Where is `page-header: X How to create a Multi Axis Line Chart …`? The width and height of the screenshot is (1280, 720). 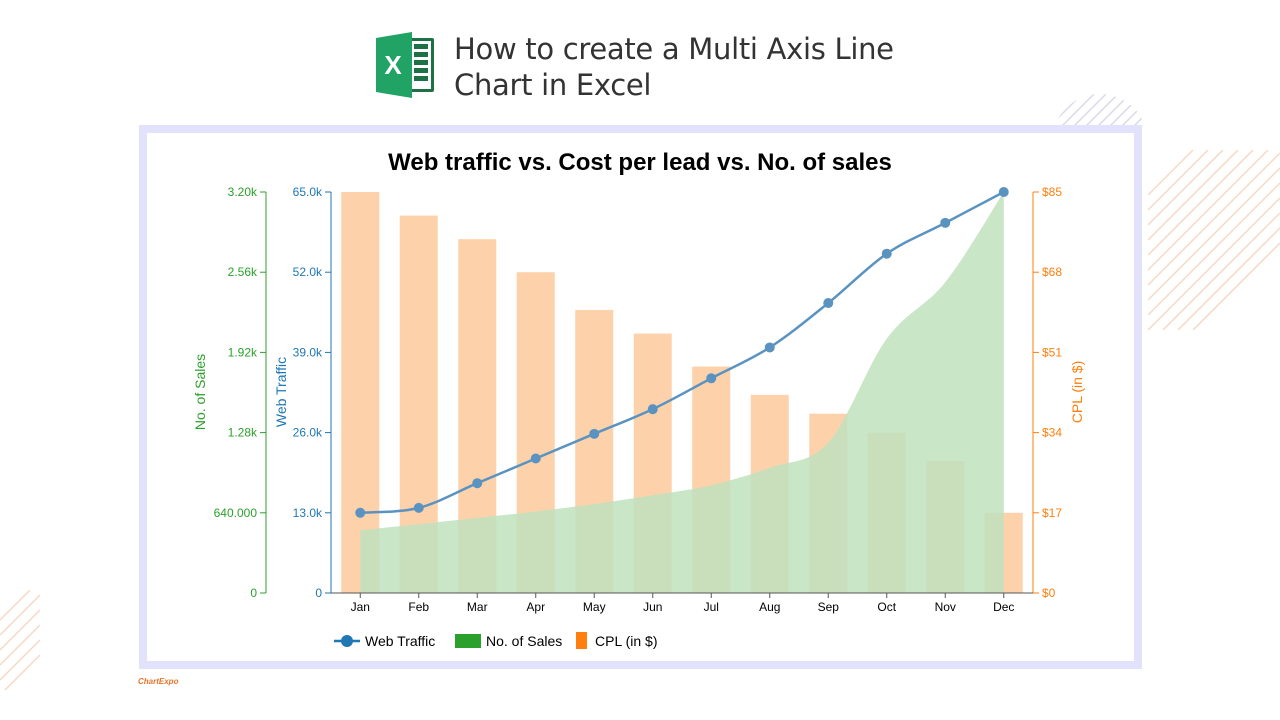 page-header: X How to create a Multi Axis Line Chart … is located at coordinates (650, 66).